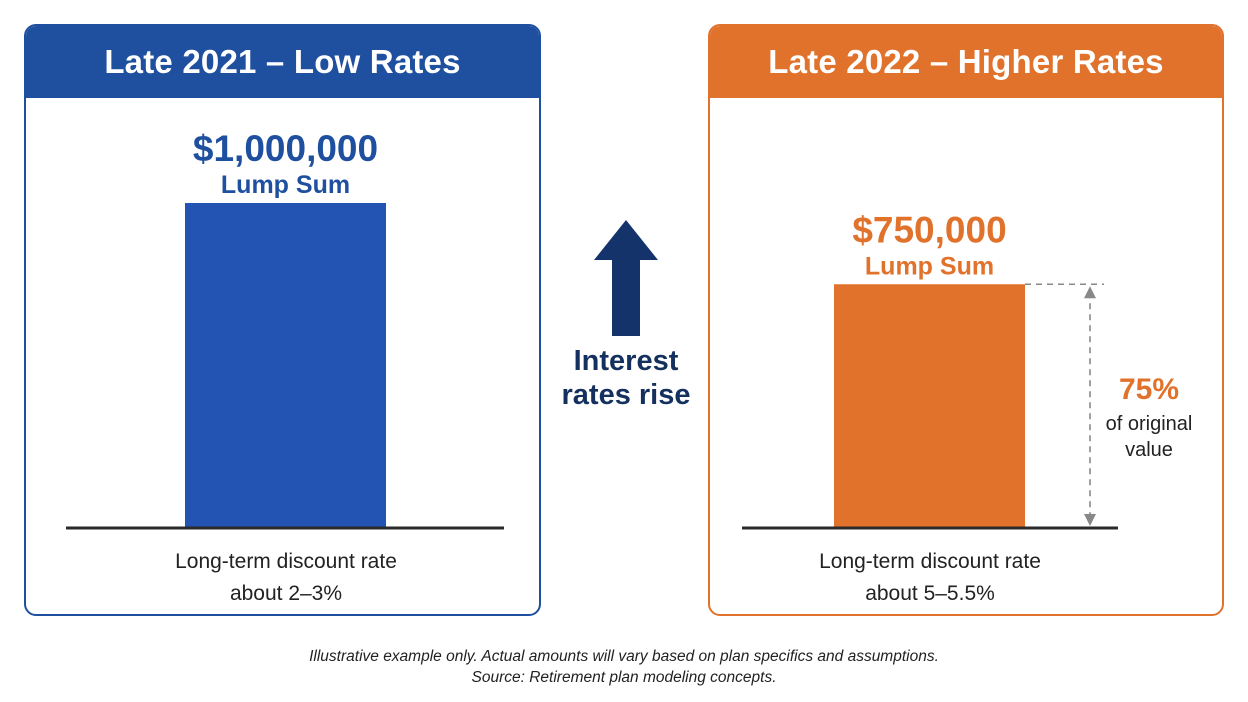 The height and width of the screenshot is (702, 1248). Describe the element at coordinates (930, 593) in the screenshot. I see `discount-rate-caption-line2: about 5–5.5%` at that location.